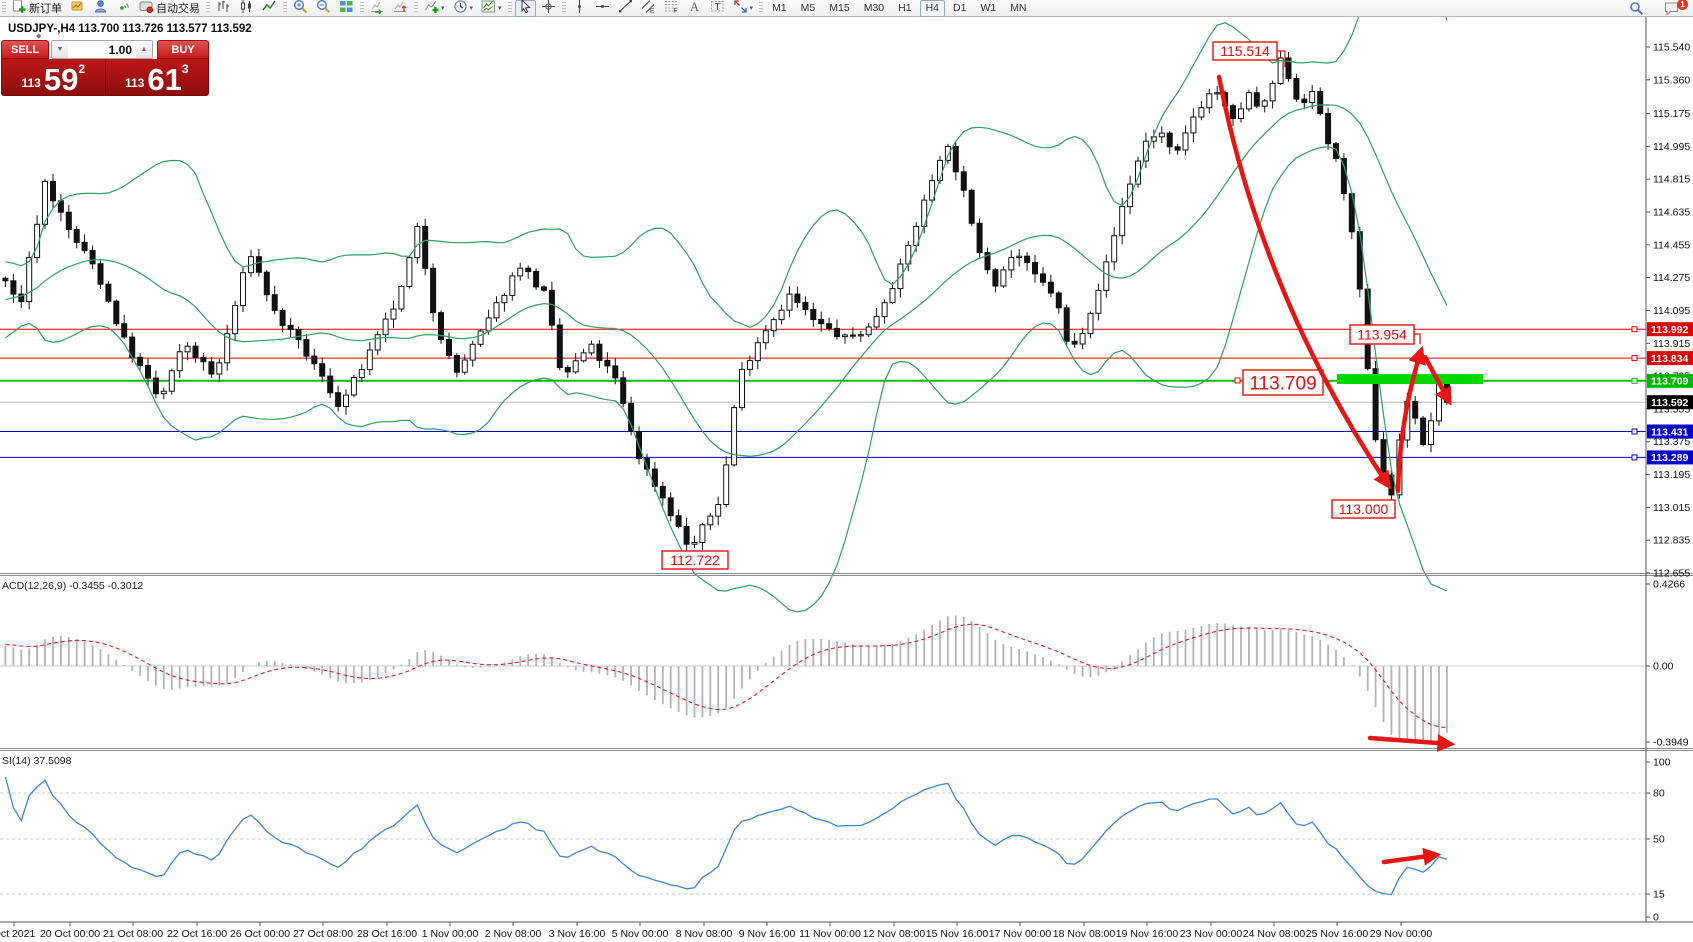  What do you see at coordinates (157, 77) in the screenshot?
I see `buy-price: 113 61 3` at bounding box center [157, 77].